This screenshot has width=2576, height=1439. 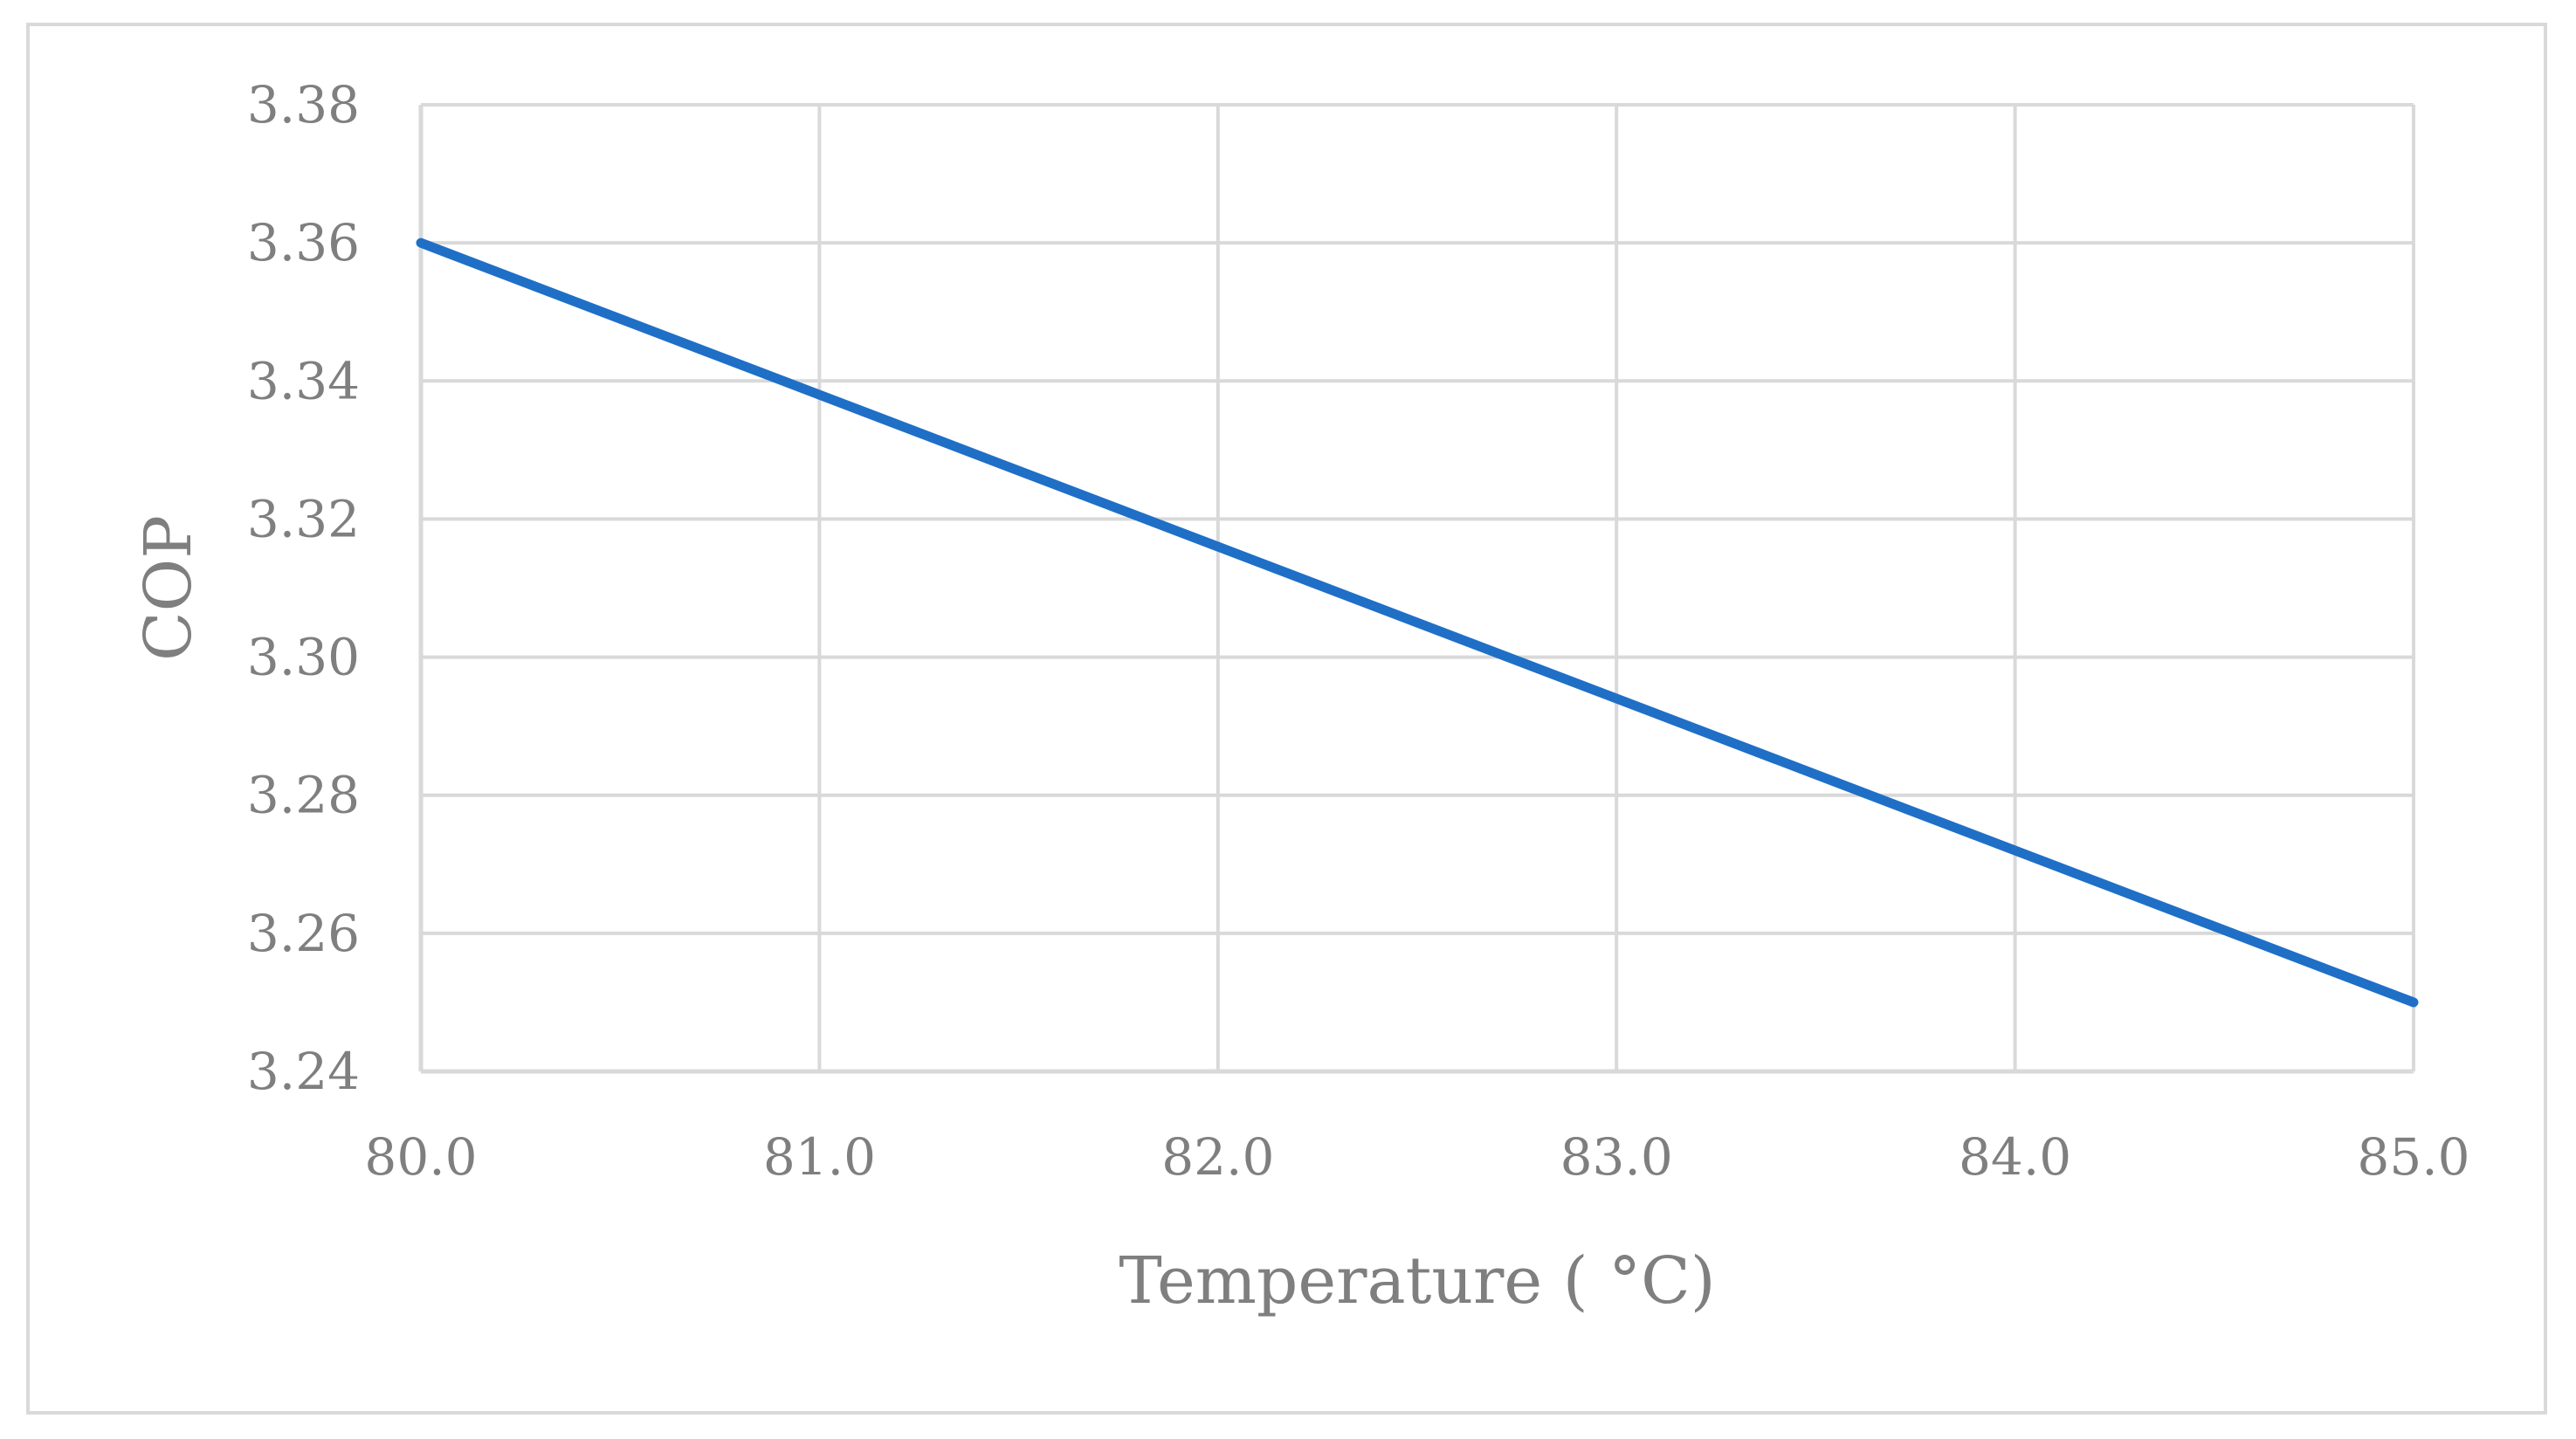 What do you see at coordinates (303, 795) in the screenshot?
I see `y-tick-label: 3.28` at bounding box center [303, 795].